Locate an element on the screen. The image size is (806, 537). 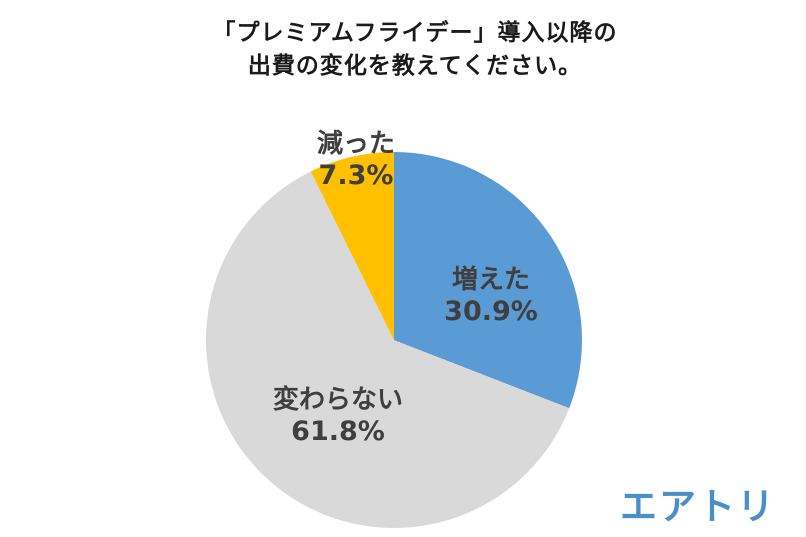
slice-label-no-change: 変わらない 61.8% is located at coordinates (338, 416).